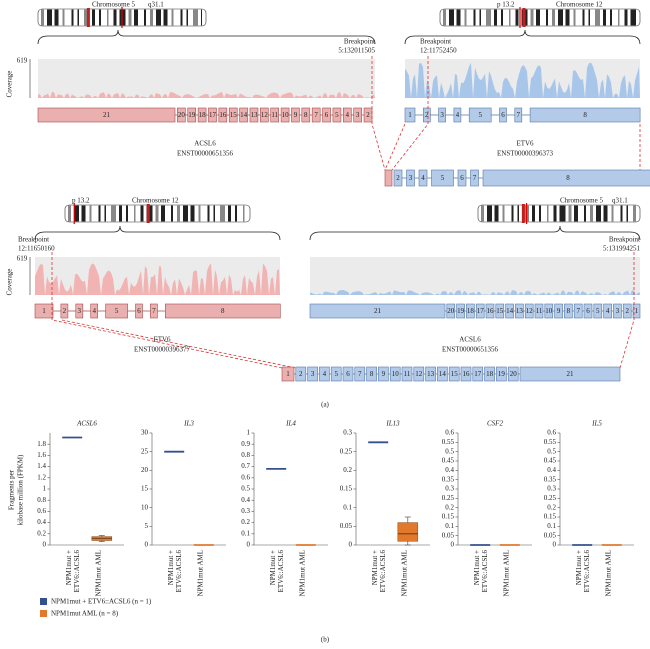  Describe the element at coordinates (288, 374) in the screenshot. I see `exon-label: 1` at that location.